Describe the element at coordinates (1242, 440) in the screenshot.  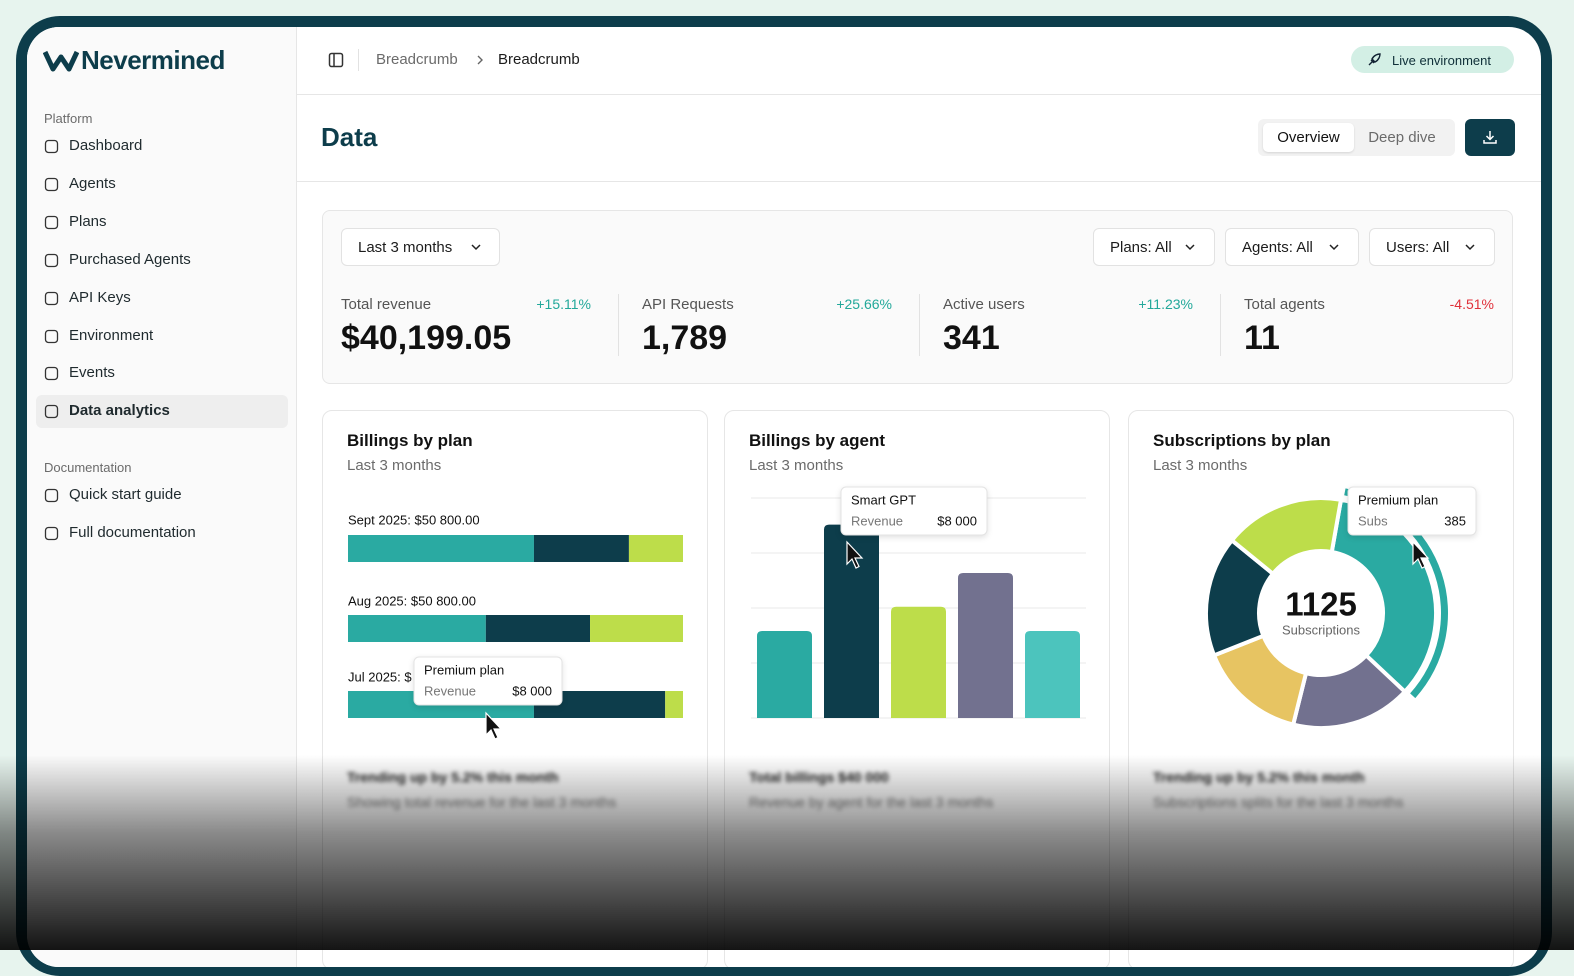
I see `card-title: Subscriptions by plan` at that location.